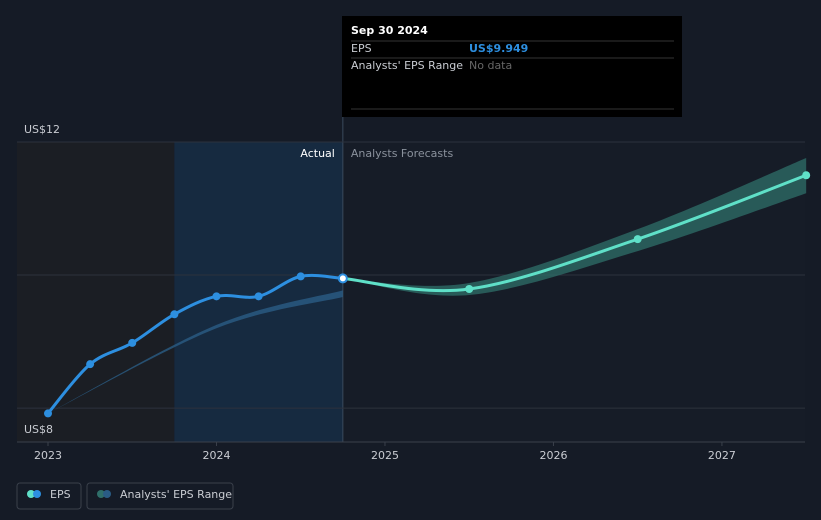  What do you see at coordinates (385, 455) in the screenshot?
I see `x-tick-label: 2025` at bounding box center [385, 455].